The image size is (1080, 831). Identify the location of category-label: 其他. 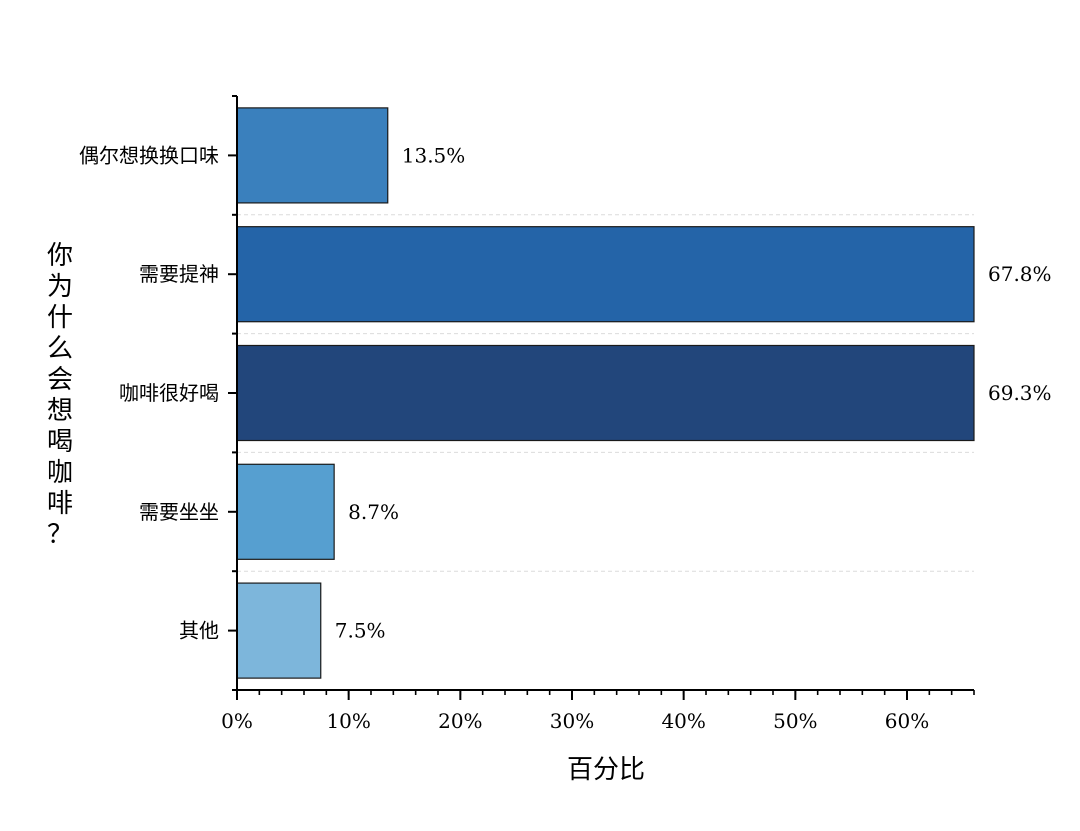
(199, 631).